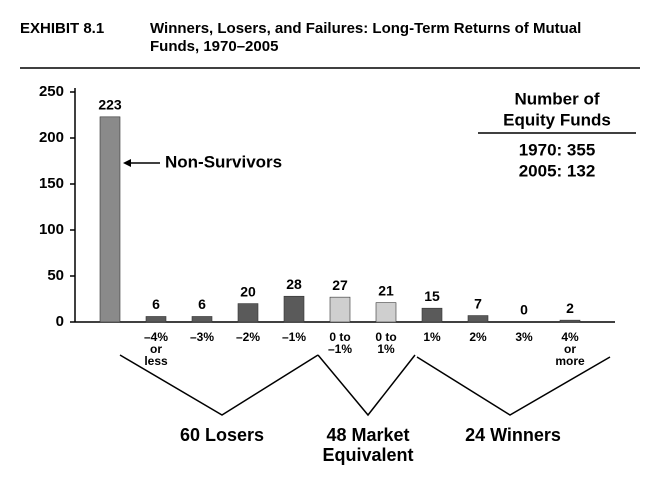 The width and height of the screenshot is (653, 493). Describe the element at coordinates (156, 337) in the screenshot. I see `x-tick-label: –4%` at that location.